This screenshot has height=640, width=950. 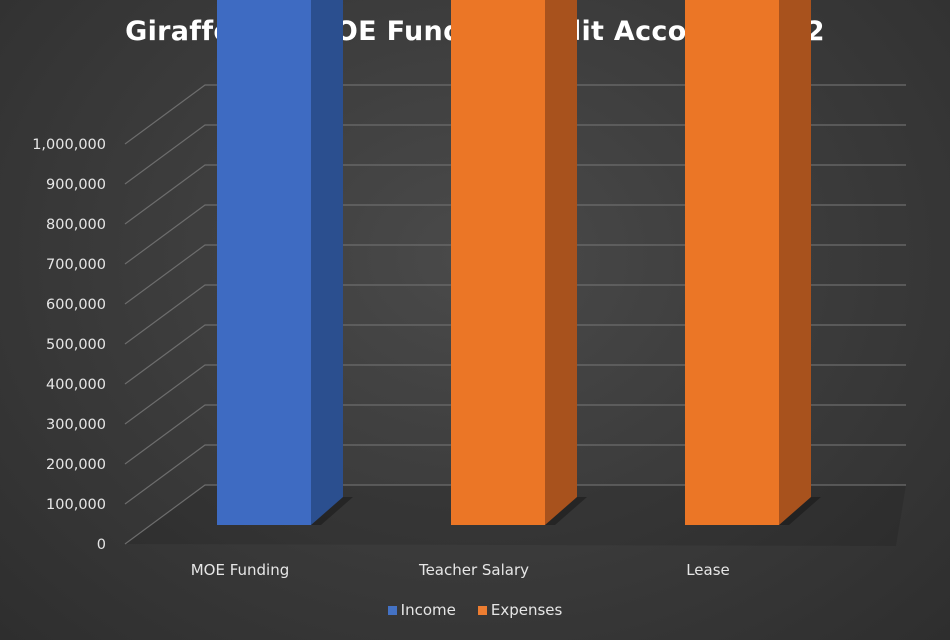 What do you see at coordinates (475, 610) in the screenshot?
I see `legend: Income Expenses` at bounding box center [475, 610].